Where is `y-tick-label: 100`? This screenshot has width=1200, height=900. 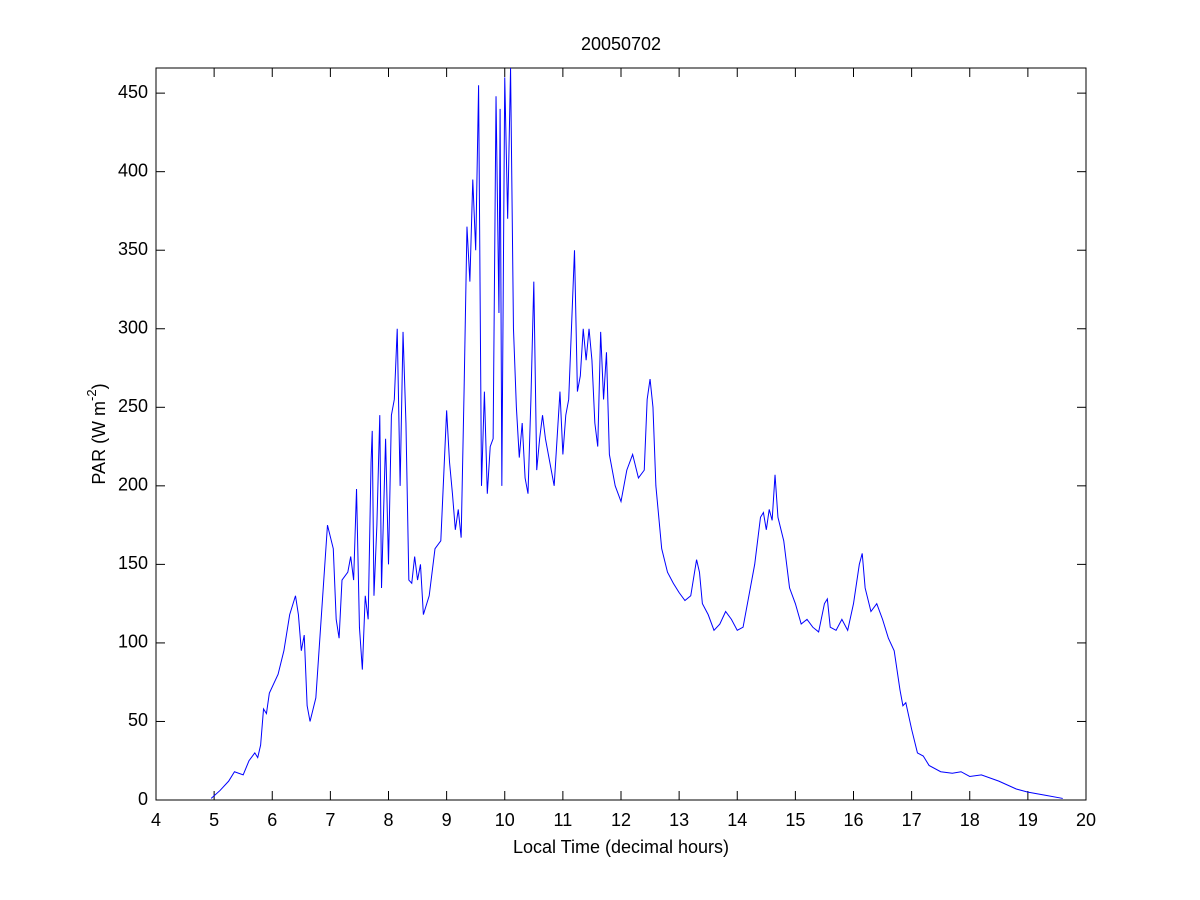 y-tick-label: 100 is located at coordinates (133, 642).